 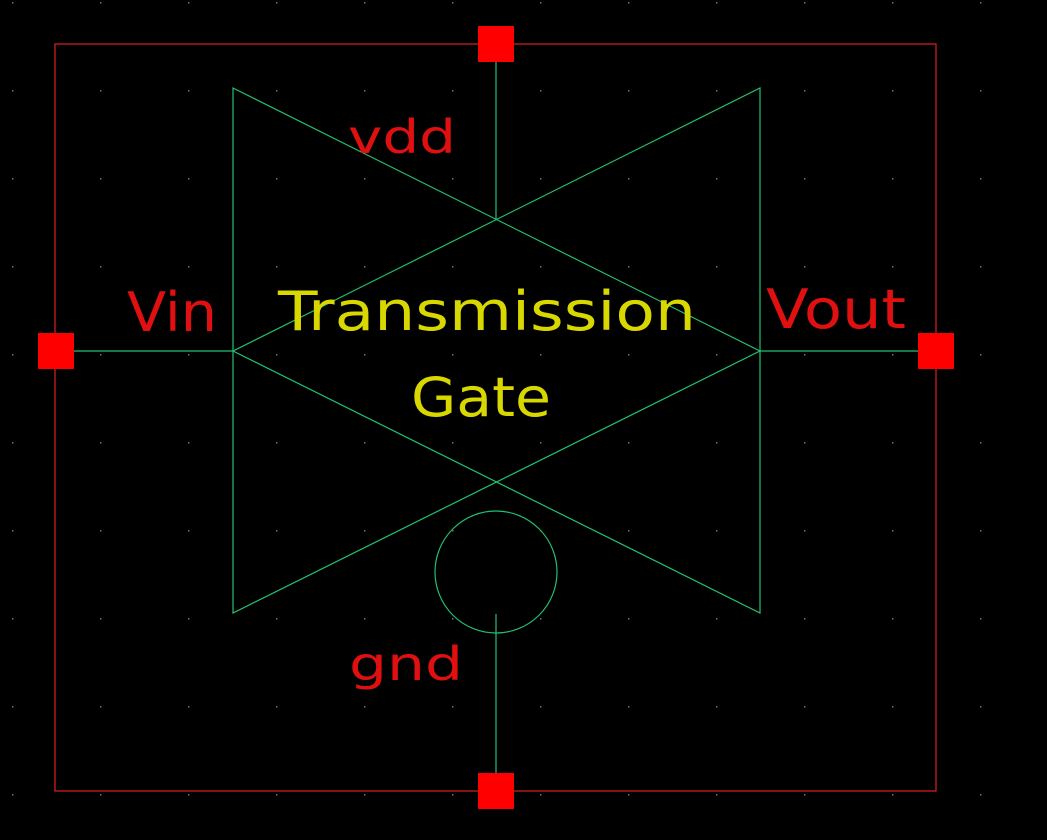 I want to click on gnd-pin, so click(x=496, y=791).